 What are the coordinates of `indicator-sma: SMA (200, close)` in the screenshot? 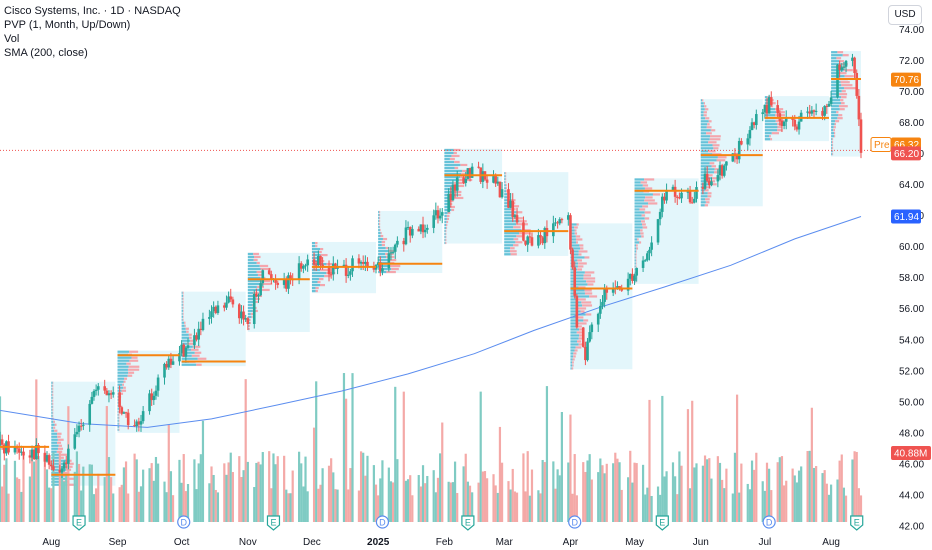 It's located at (46, 53).